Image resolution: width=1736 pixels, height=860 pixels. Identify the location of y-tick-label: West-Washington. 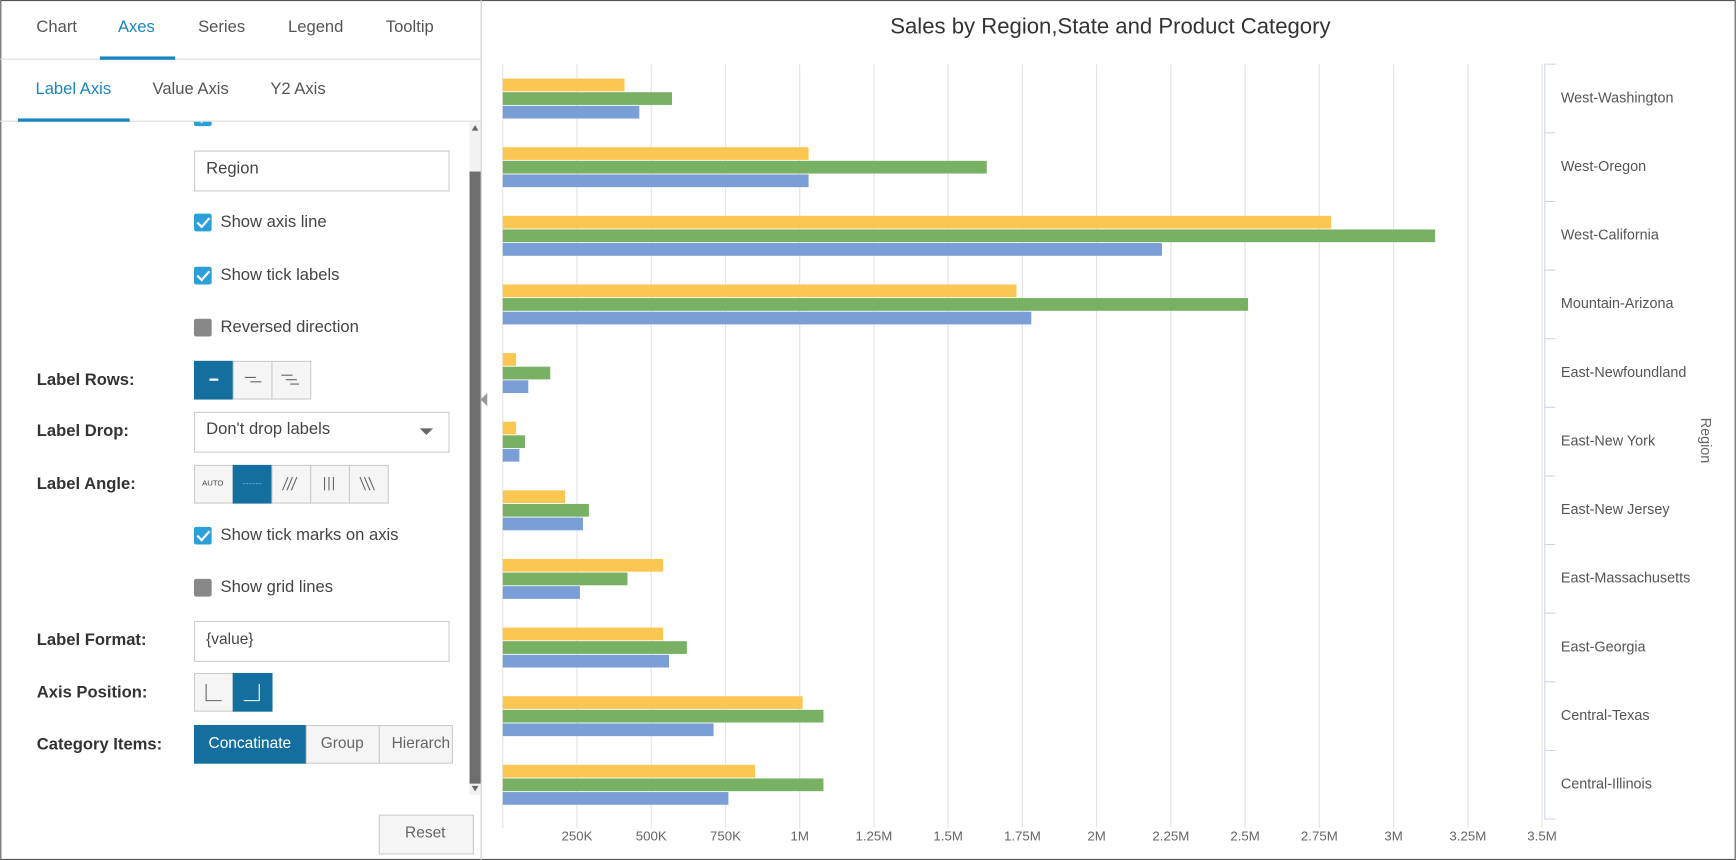
(1617, 98).